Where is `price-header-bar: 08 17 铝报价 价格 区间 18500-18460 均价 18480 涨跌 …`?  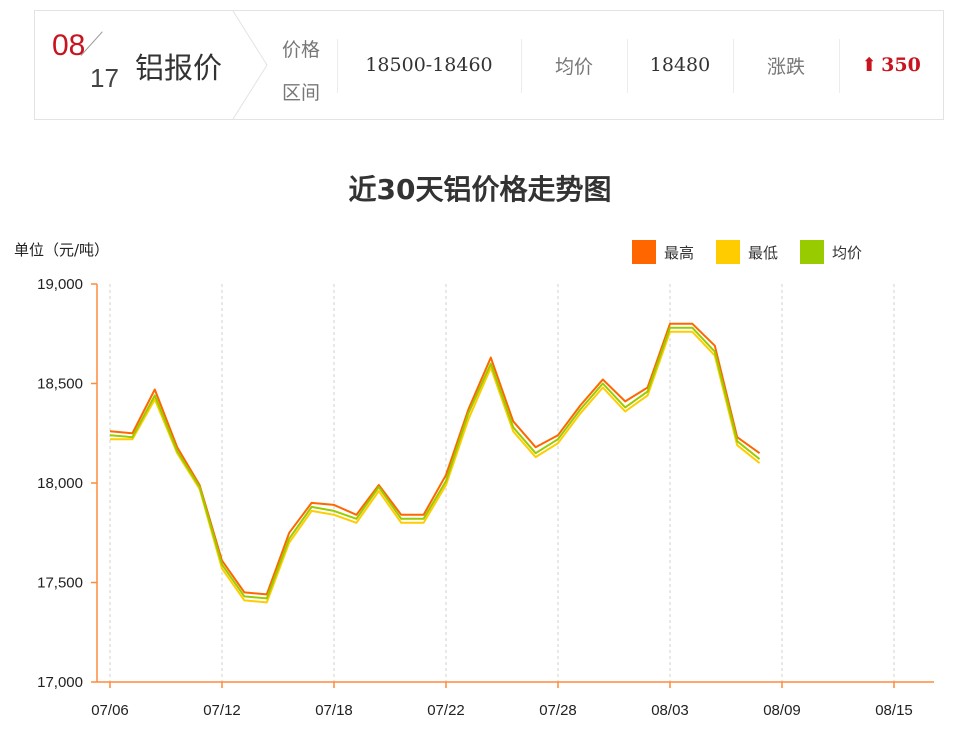 price-header-bar: 08 17 铝报价 价格 区间 18500-18460 均价 18480 涨跌 … is located at coordinates (489, 65).